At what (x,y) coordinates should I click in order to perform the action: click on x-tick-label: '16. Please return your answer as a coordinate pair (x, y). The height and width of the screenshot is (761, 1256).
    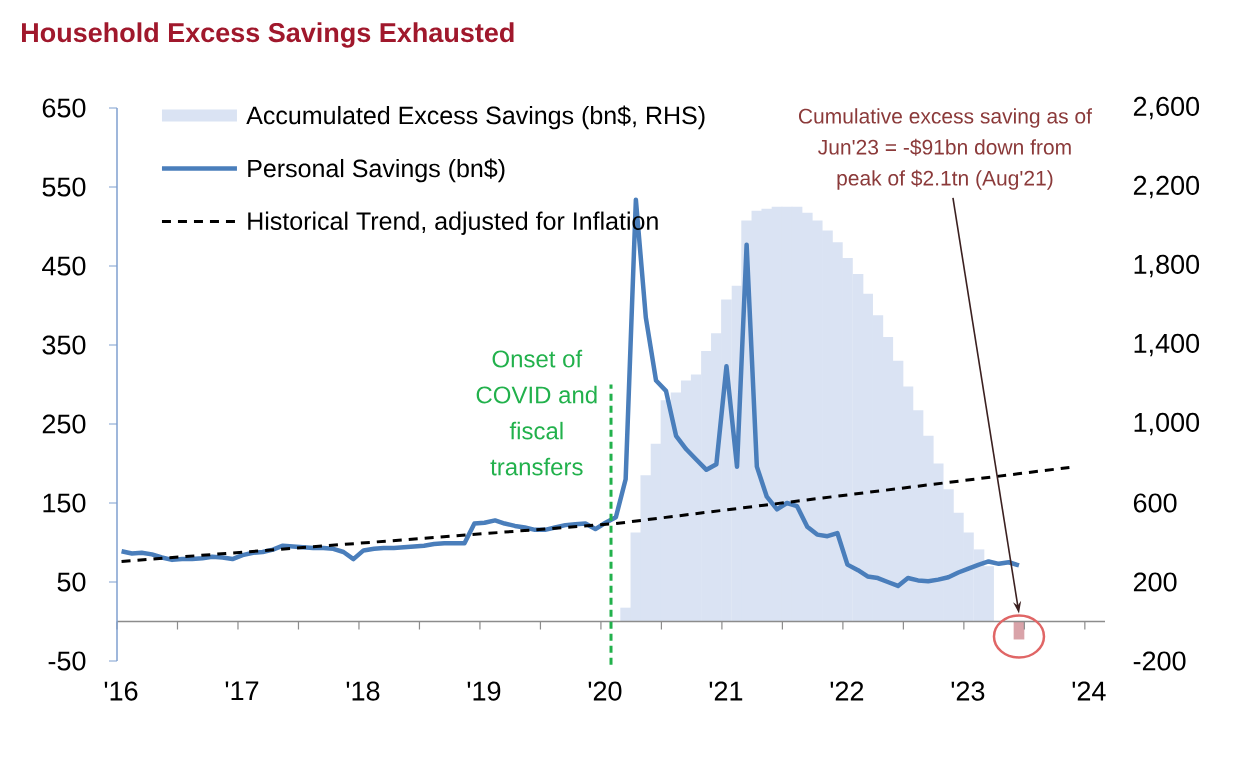
    Looking at the image, I should click on (121, 691).